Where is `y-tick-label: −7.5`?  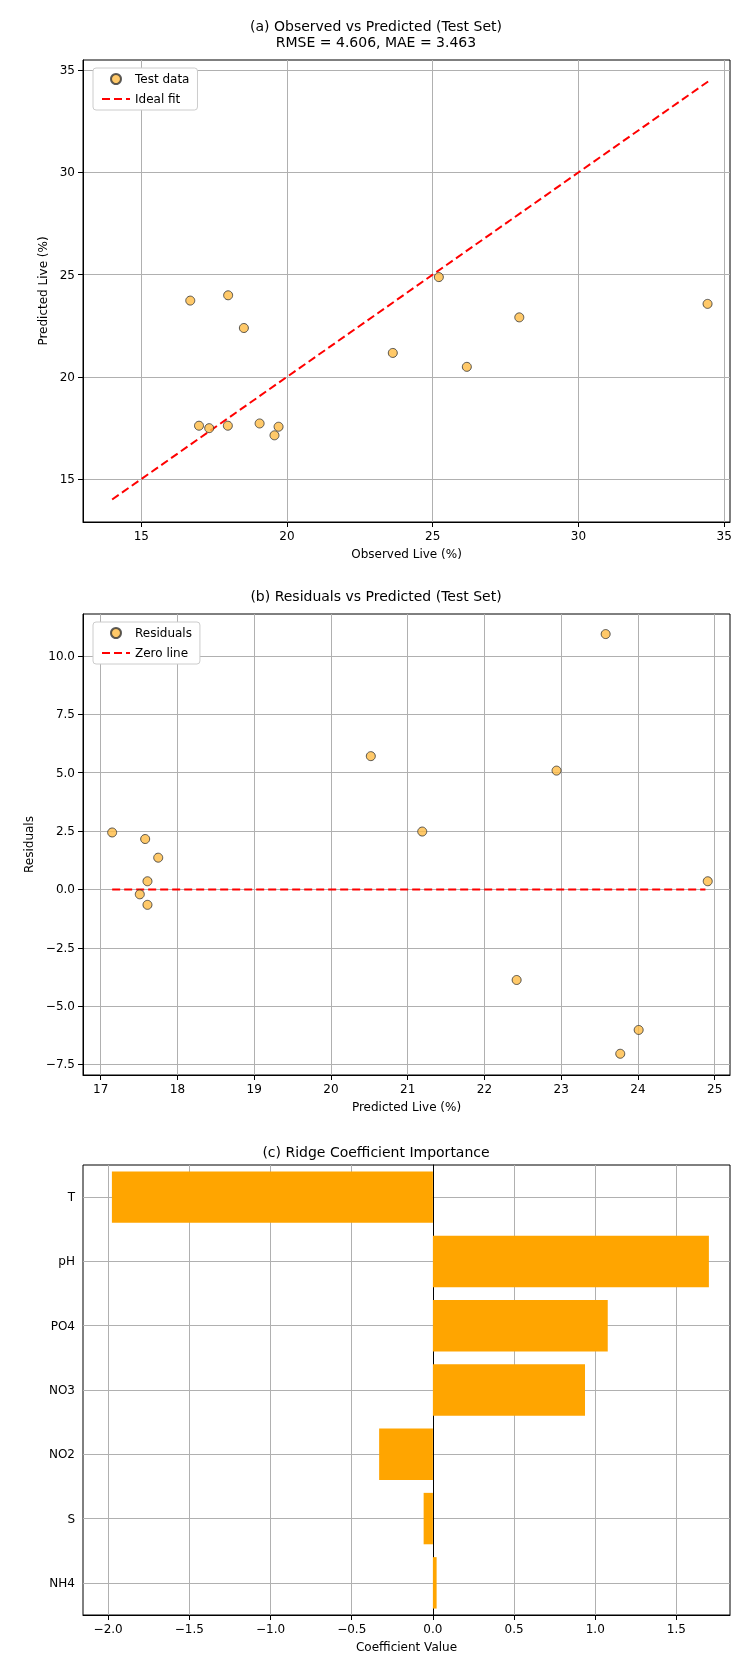 y-tick-label: −7.5 is located at coordinates (60, 1064).